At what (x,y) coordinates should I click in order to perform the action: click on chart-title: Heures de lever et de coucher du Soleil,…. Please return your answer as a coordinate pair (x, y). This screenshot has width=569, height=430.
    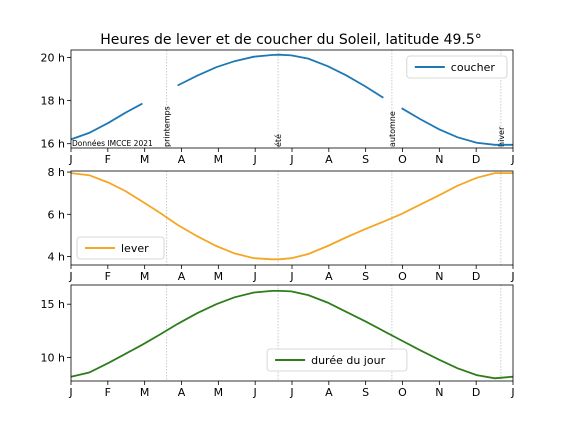
    Looking at the image, I should click on (291, 40).